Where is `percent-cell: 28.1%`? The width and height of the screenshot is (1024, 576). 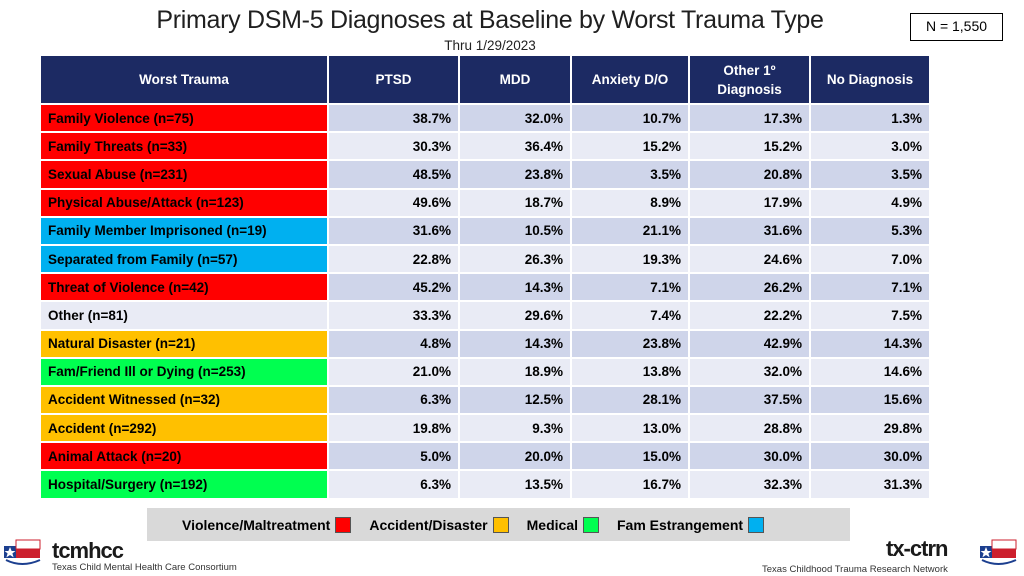
percent-cell: 28.1% is located at coordinates (630, 400).